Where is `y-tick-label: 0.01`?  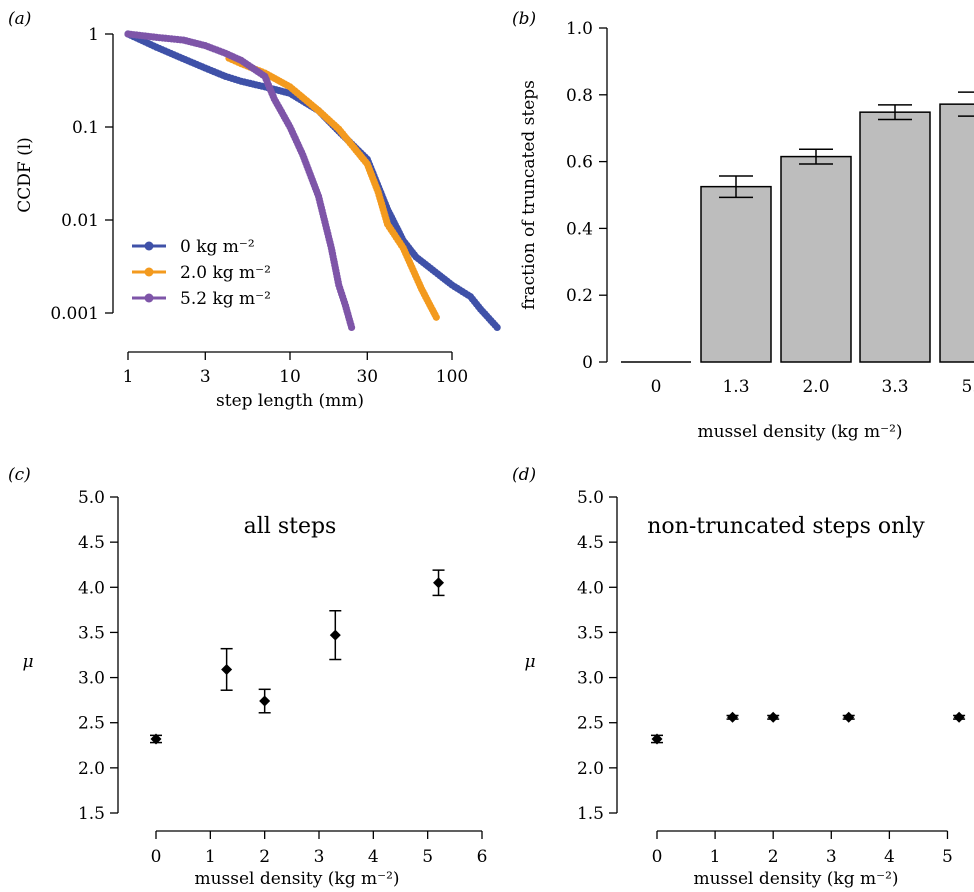 y-tick-label: 0.01 is located at coordinates (80, 221).